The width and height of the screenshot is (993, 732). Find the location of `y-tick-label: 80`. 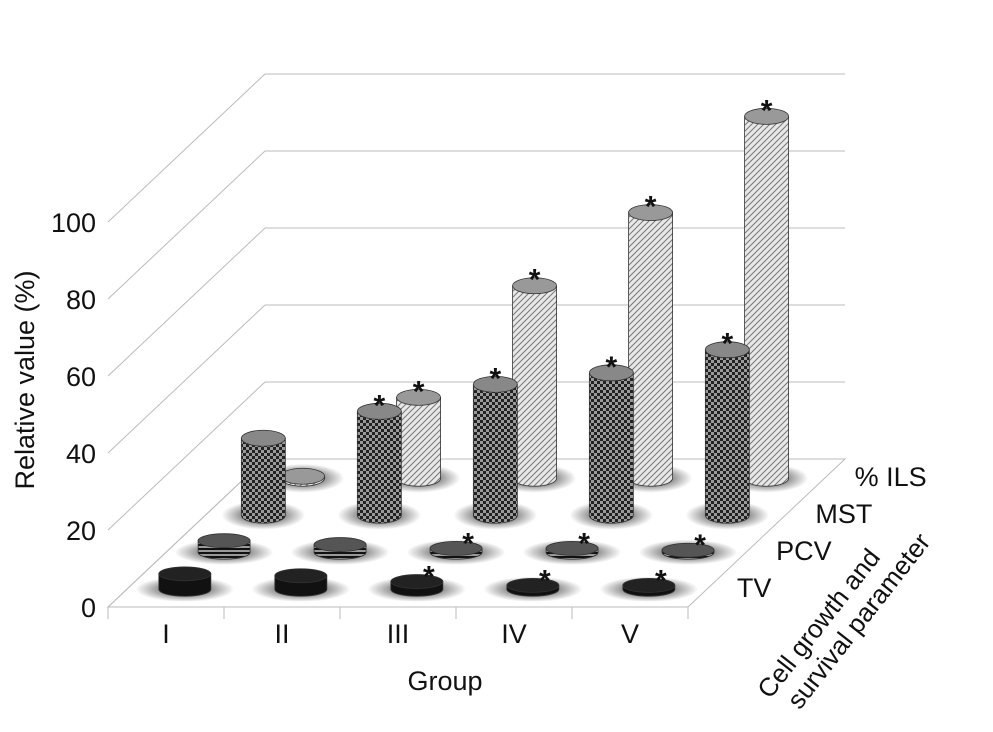

y-tick-label: 80 is located at coordinates (81, 300).